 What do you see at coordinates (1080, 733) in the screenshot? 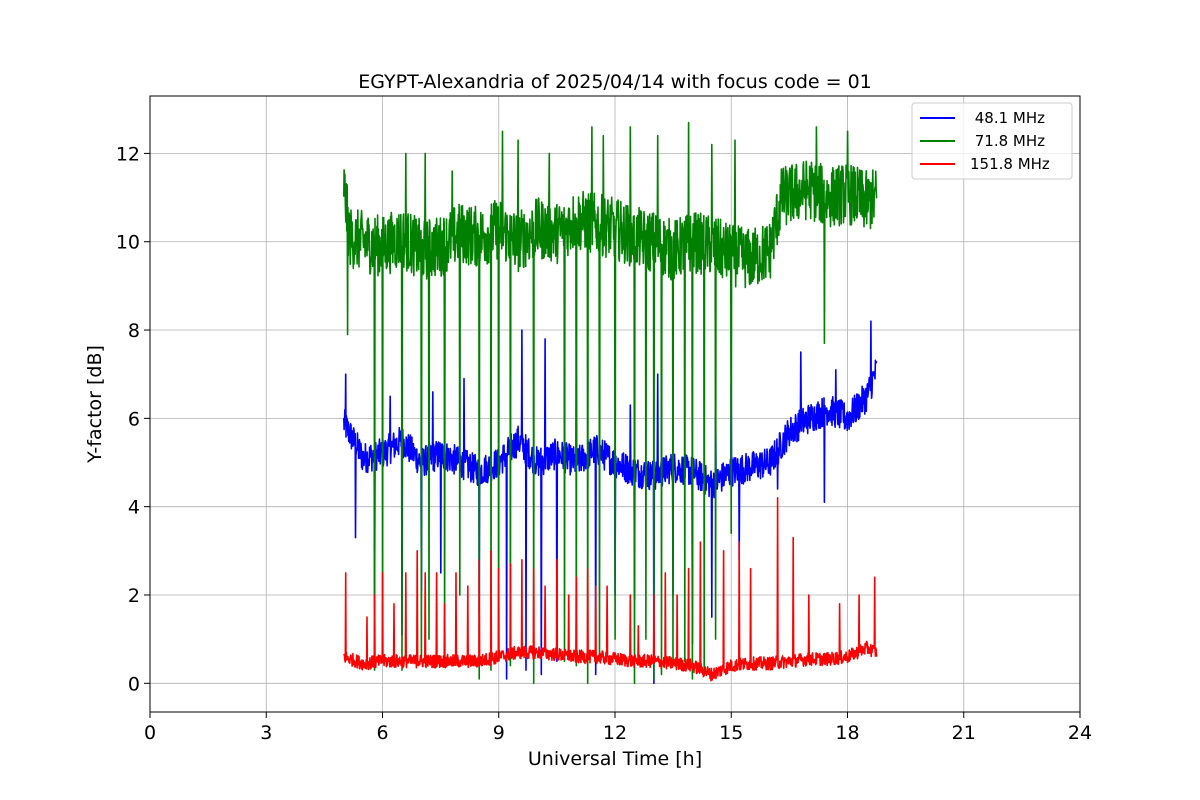
I see `x-tick-label: 24` at bounding box center [1080, 733].